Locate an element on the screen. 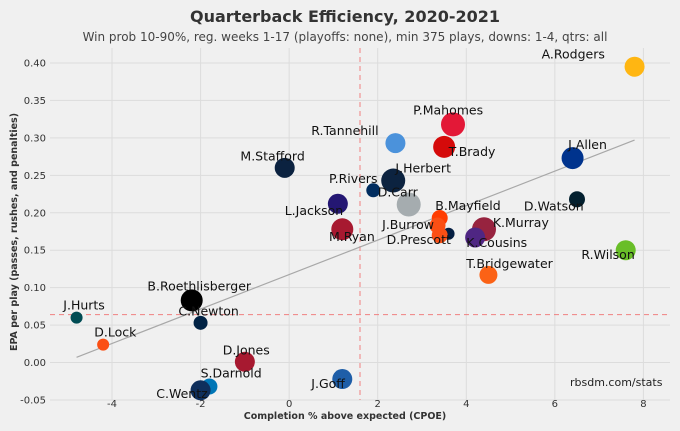 Image resolution: width=680 pixels, height=431 pixels. source-credit: rbsdm.com/stats is located at coordinates (616, 382).